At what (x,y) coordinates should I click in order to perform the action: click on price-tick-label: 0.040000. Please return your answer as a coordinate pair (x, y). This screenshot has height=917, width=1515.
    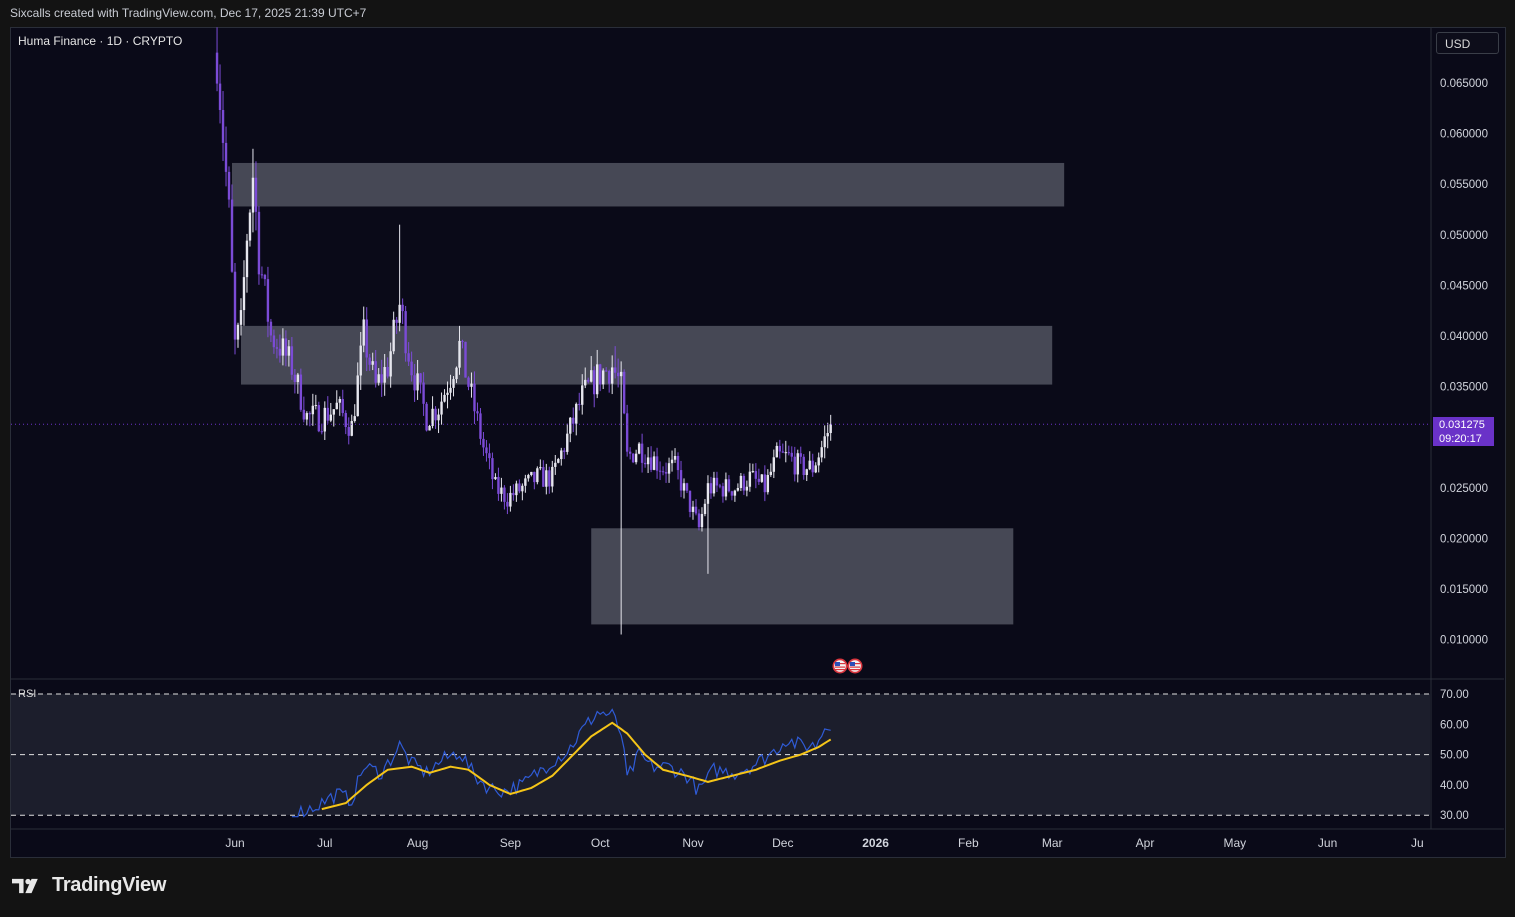
    Looking at the image, I should click on (1464, 337).